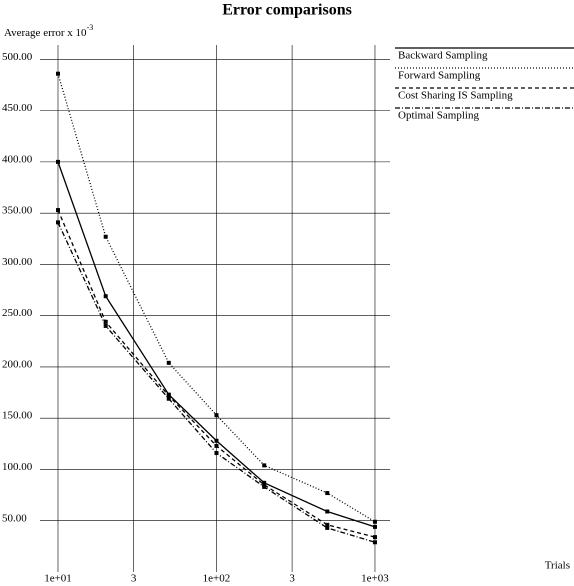 Image resolution: width=574 pixels, height=586 pixels. What do you see at coordinates (439, 76) in the screenshot?
I see `legend-label: Forward Sampling` at bounding box center [439, 76].